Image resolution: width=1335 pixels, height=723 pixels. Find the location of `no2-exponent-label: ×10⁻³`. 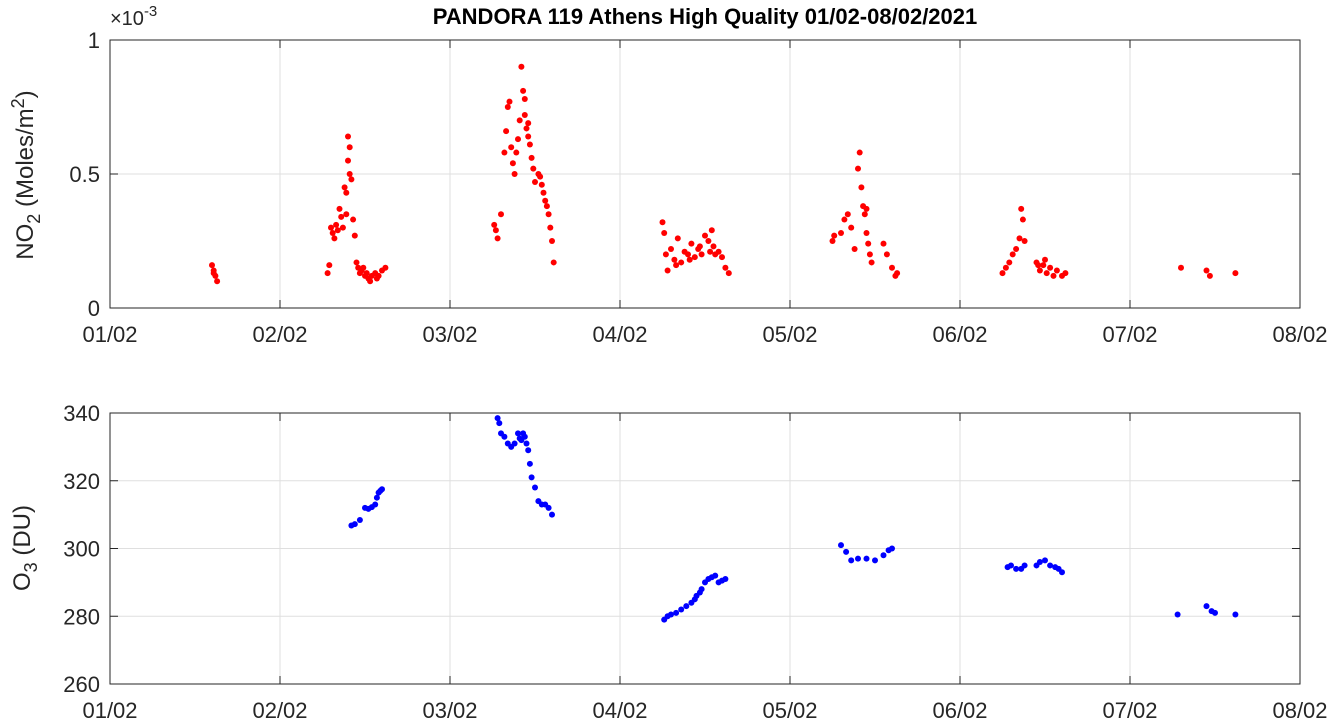

no2-exponent-label: ×10⁻³ is located at coordinates (133, 16).